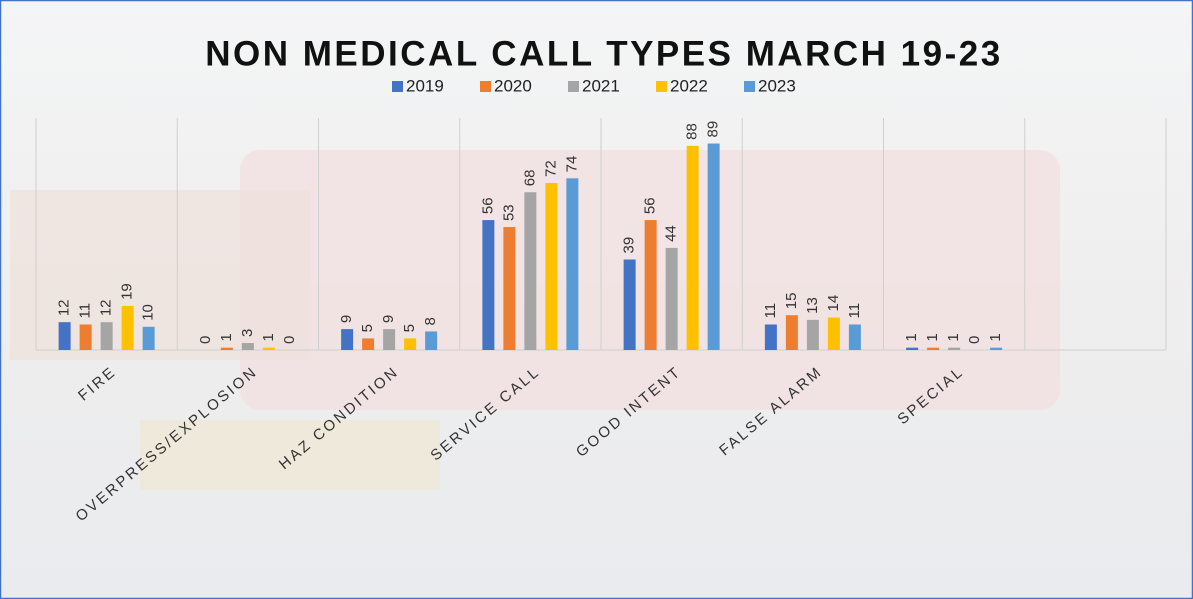  Describe the element at coordinates (529, 178) in the screenshot. I see `data-label: 68` at that location.